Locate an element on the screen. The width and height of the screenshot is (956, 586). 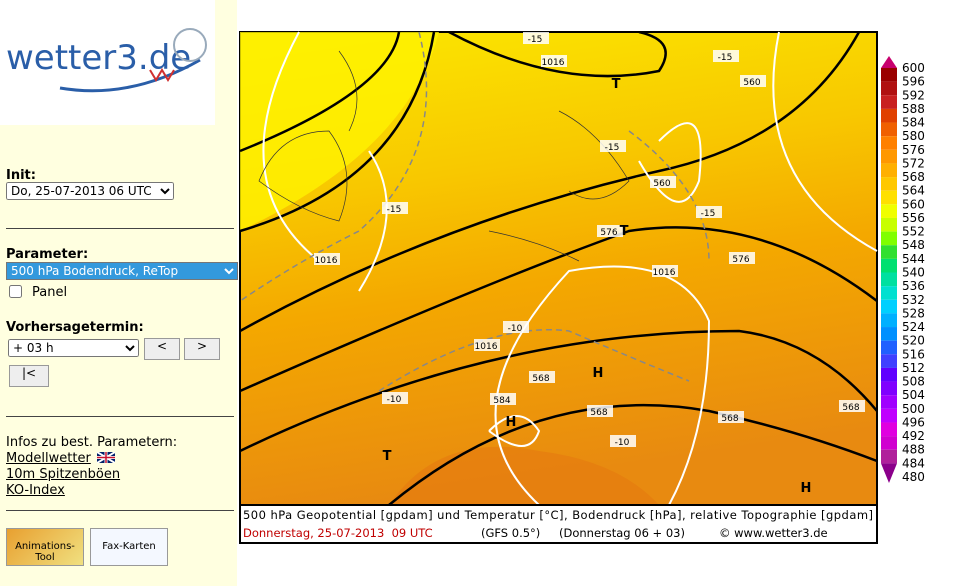
legend-label: 544 is located at coordinates (913, 259).